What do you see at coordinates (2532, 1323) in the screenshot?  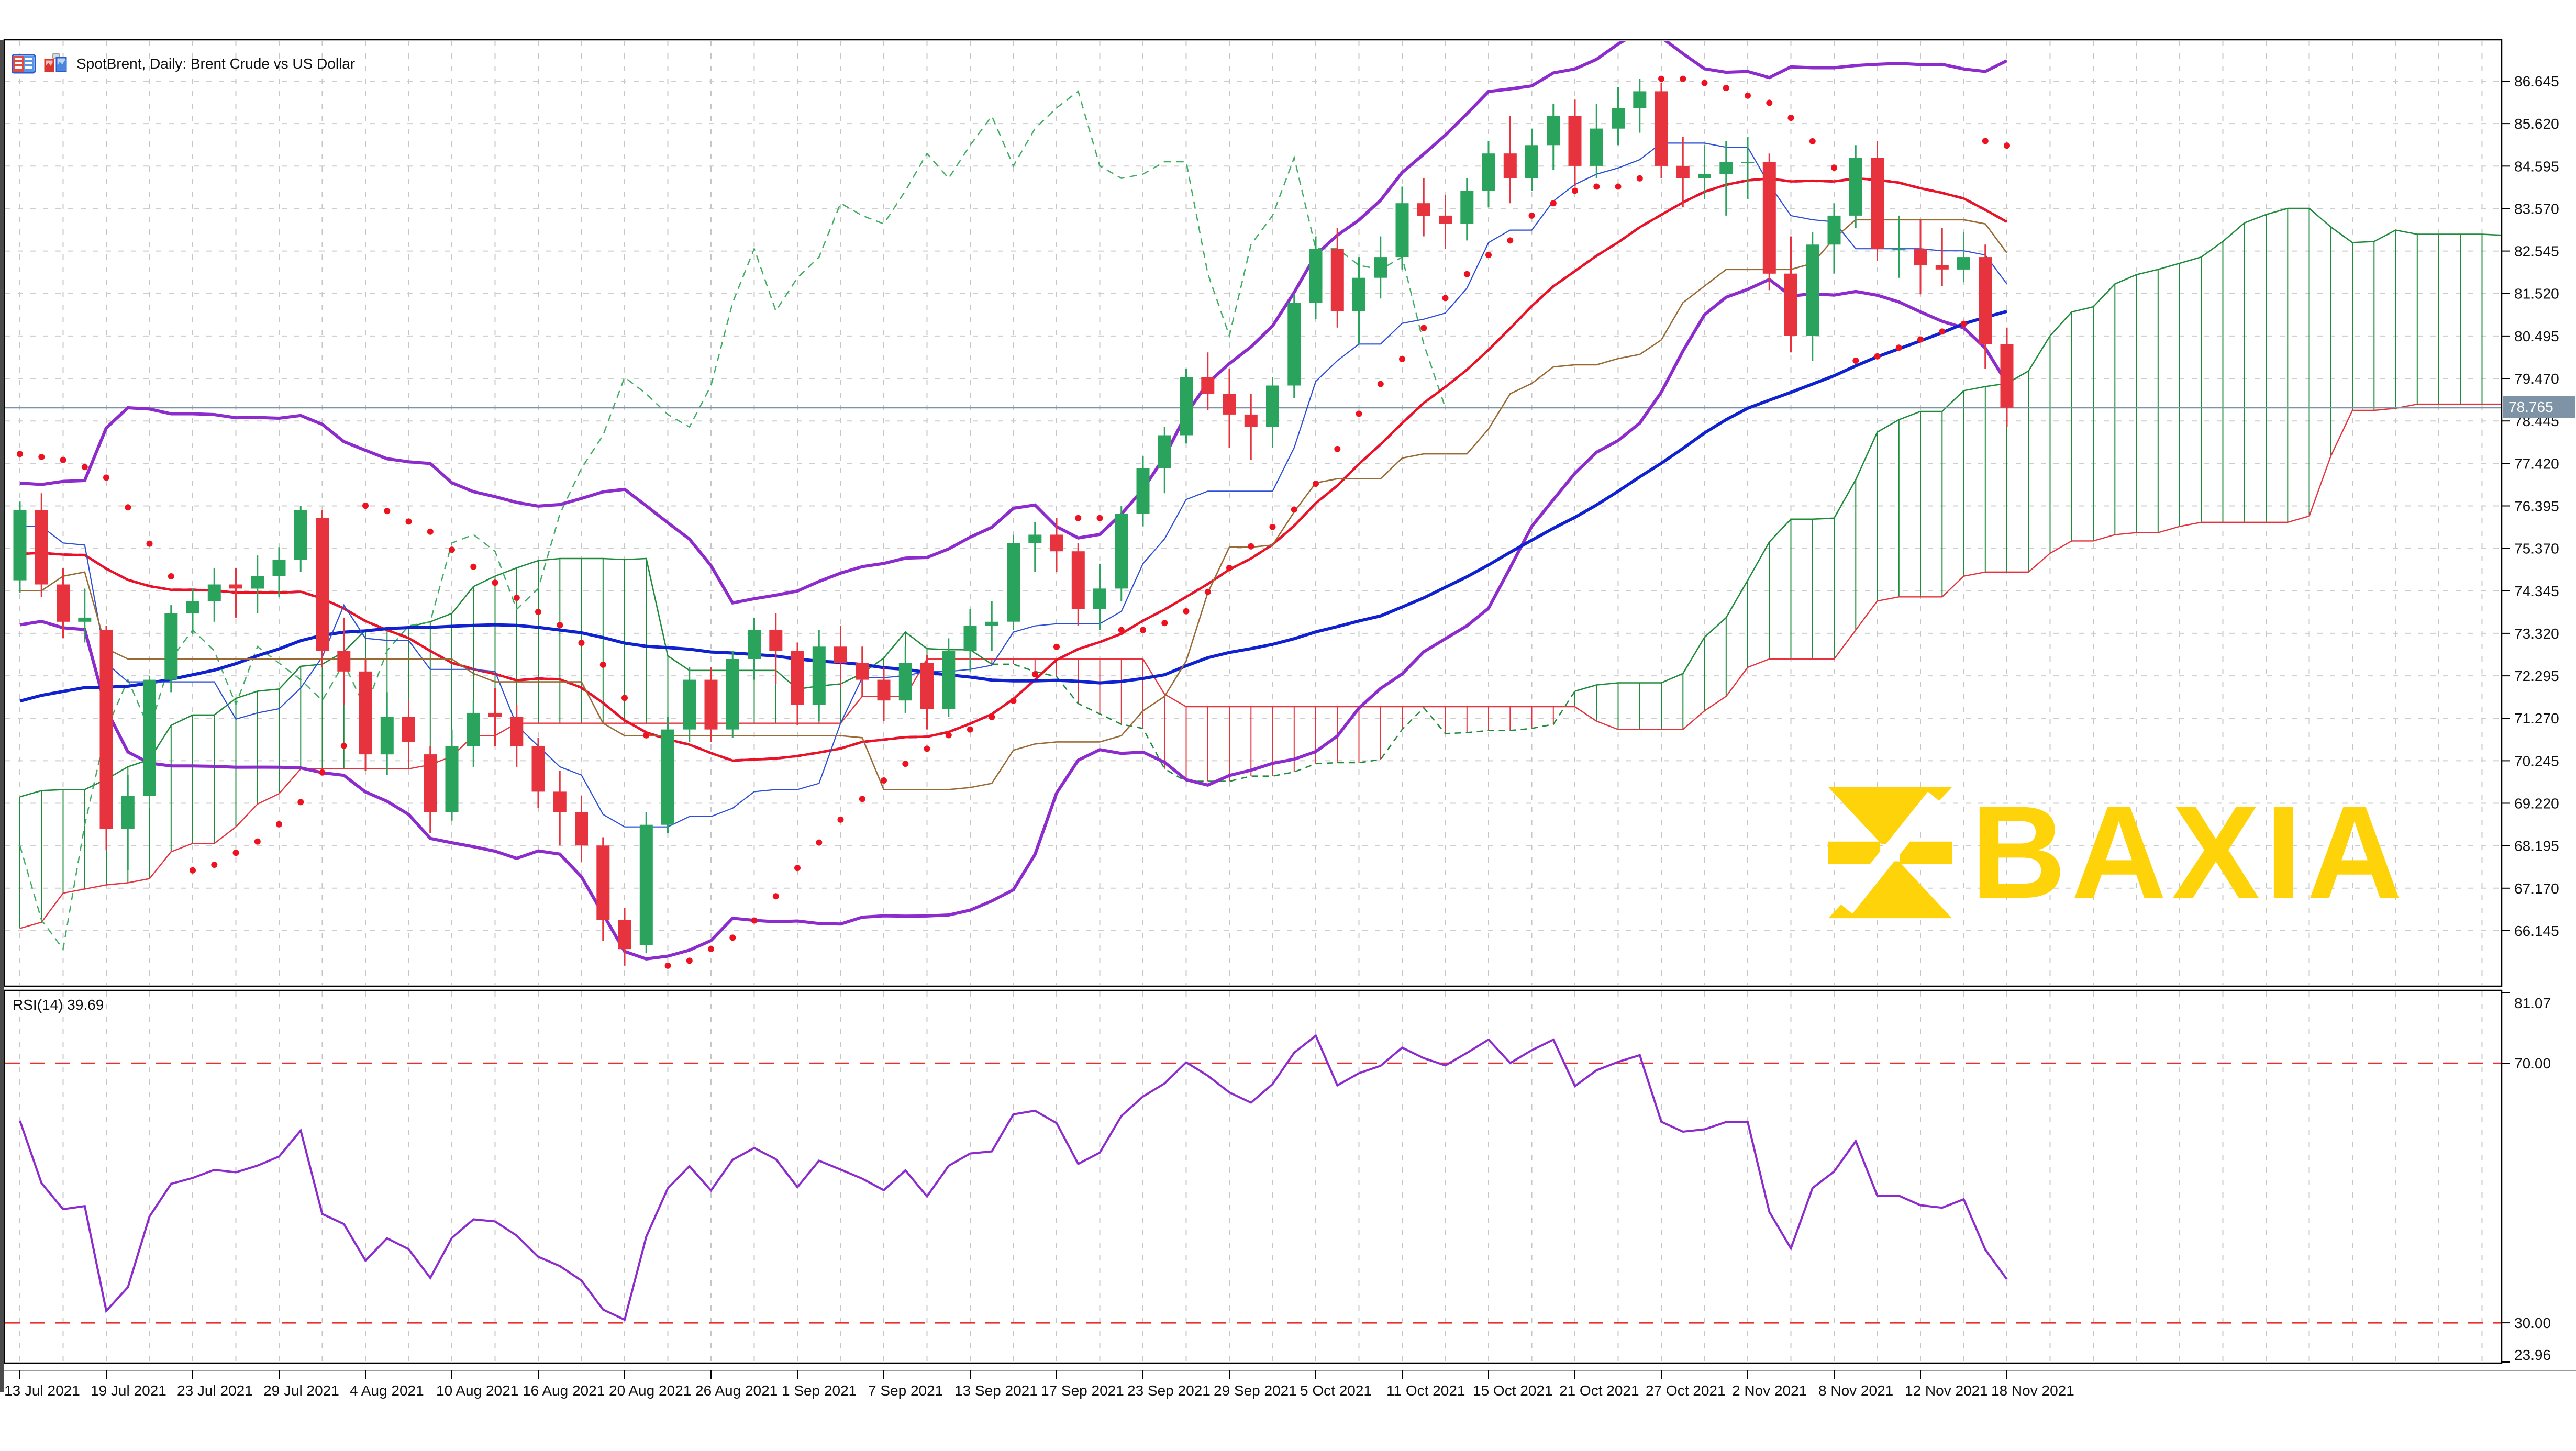 I see `axis-tick-label: 30.00` at bounding box center [2532, 1323].